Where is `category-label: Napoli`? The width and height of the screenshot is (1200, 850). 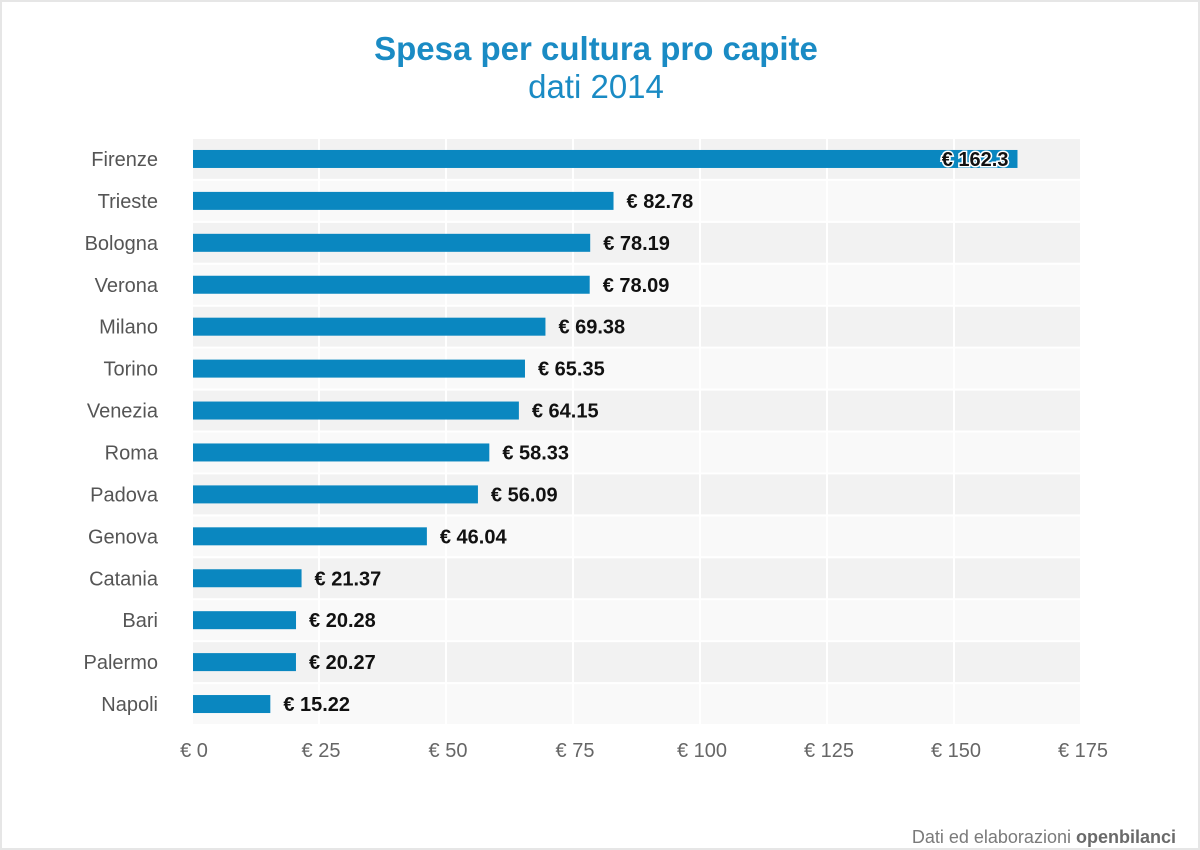
category-label: Napoli is located at coordinates (129, 705).